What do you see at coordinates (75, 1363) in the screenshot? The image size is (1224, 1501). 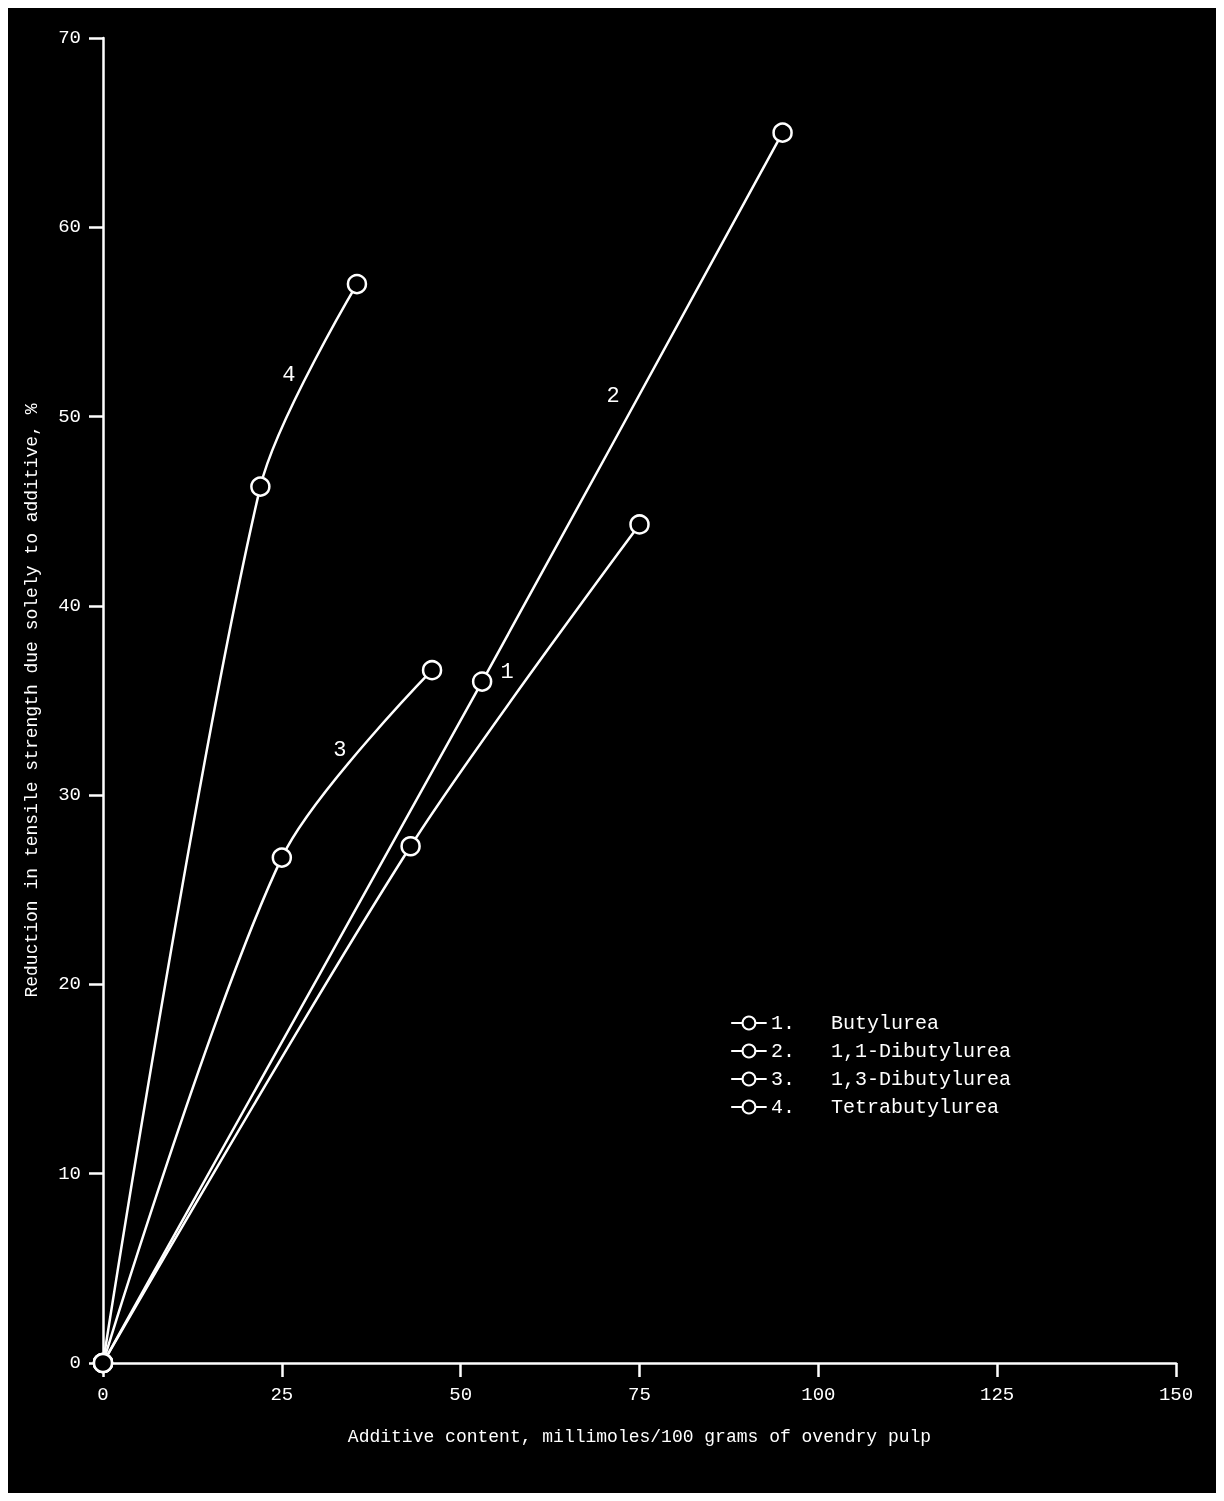 I see `y-tick-label: 0` at bounding box center [75, 1363].